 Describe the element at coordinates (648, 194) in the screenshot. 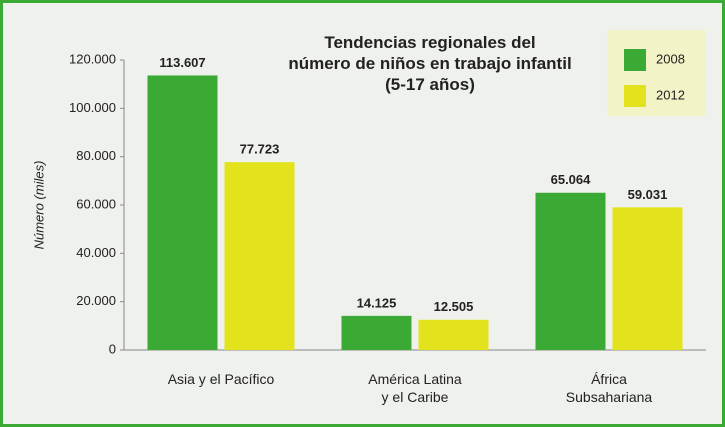

I see `value-label: 59.031` at that location.